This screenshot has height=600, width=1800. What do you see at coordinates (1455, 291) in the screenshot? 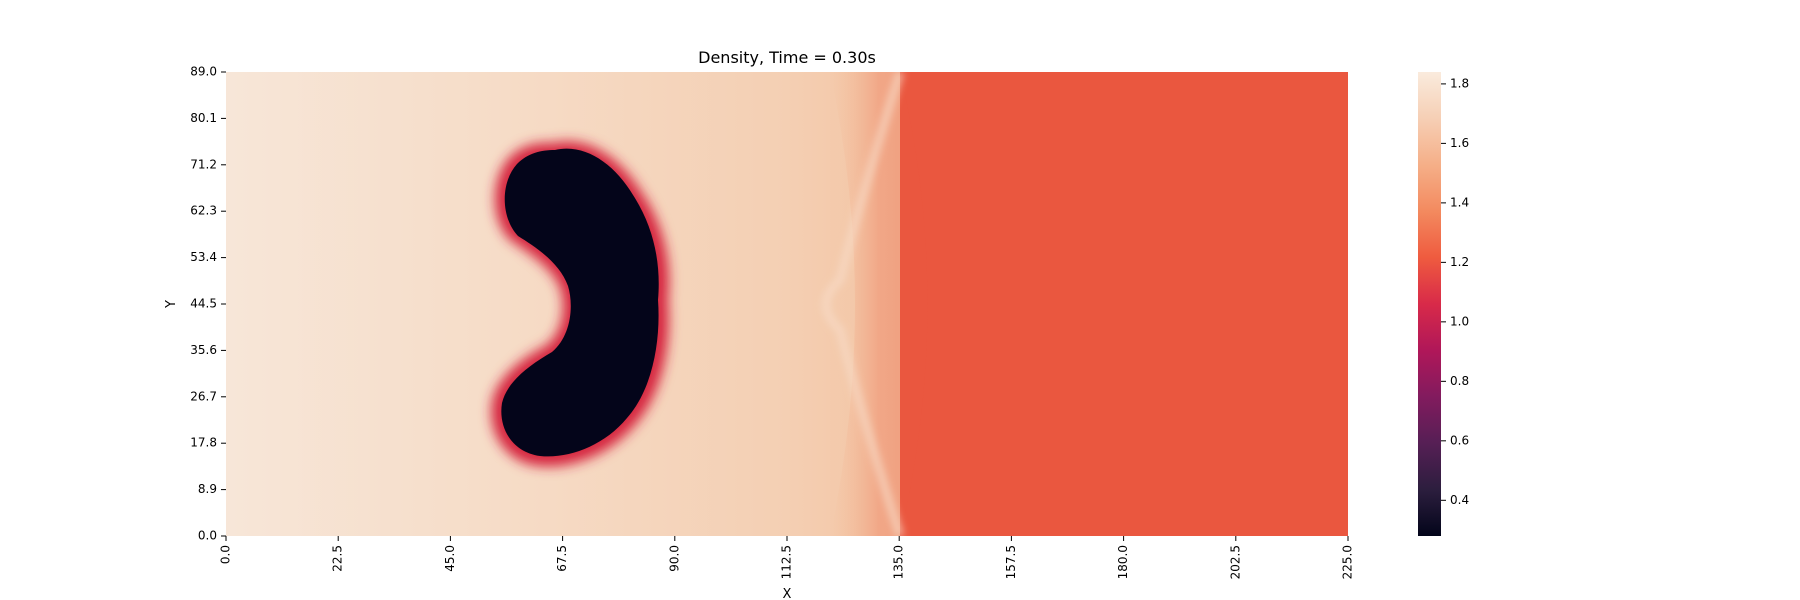
I see `colorbar-ticks: 0.4 0.6 0.8 1.0 1.2 1.4 1.6 1.8` at bounding box center [1455, 291].